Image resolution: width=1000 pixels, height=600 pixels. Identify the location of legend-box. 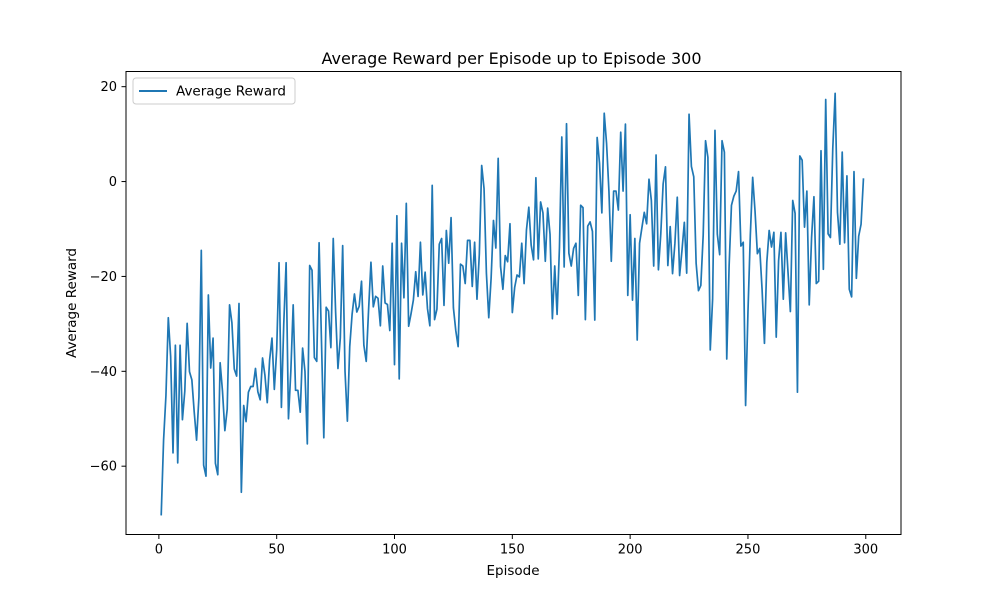
(214, 91).